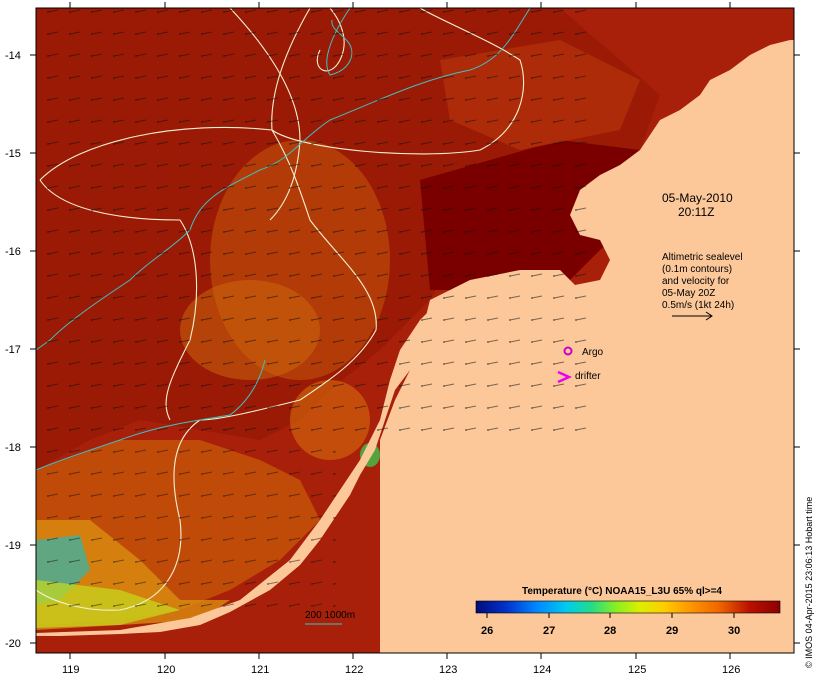 The width and height of the screenshot is (820, 680). What do you see at coordinates (487, 631) in the screenshot?
I see `colorbar-tick: 26` at bounding box center [487, 631].